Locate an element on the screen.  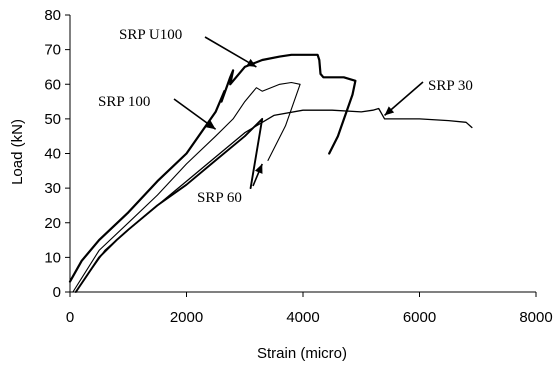
y-tick-label: 0 is located at coordinates (57, 292).